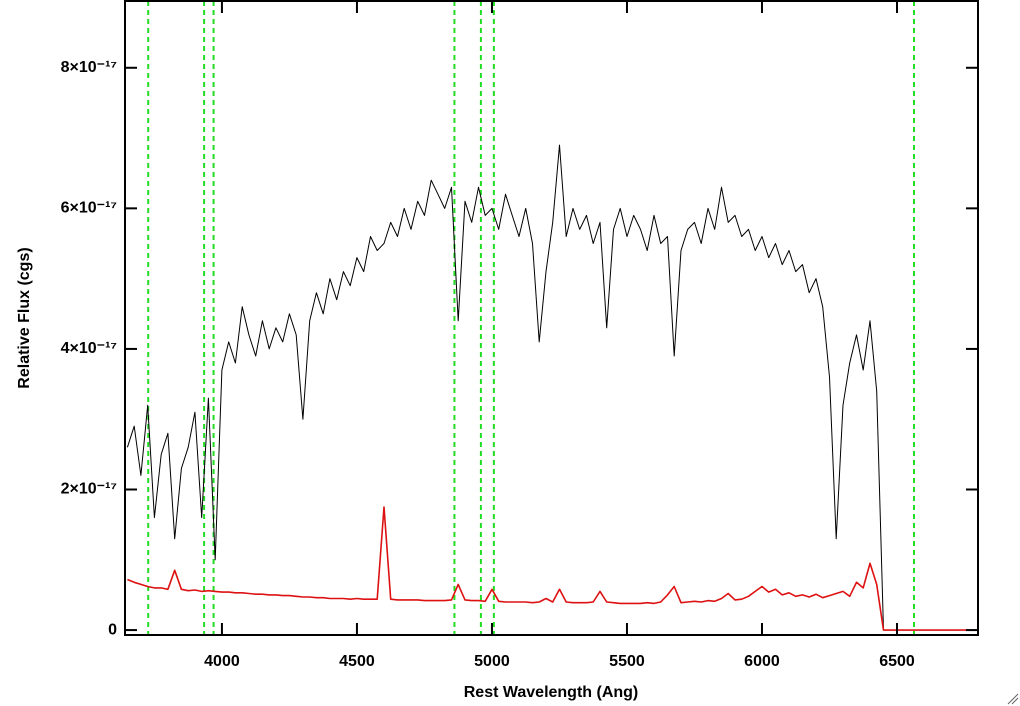  Describe the element at coordinates (24, 317) in the screenshot. I see `y-axis-label: Relative Flux (cgs)` at that location.